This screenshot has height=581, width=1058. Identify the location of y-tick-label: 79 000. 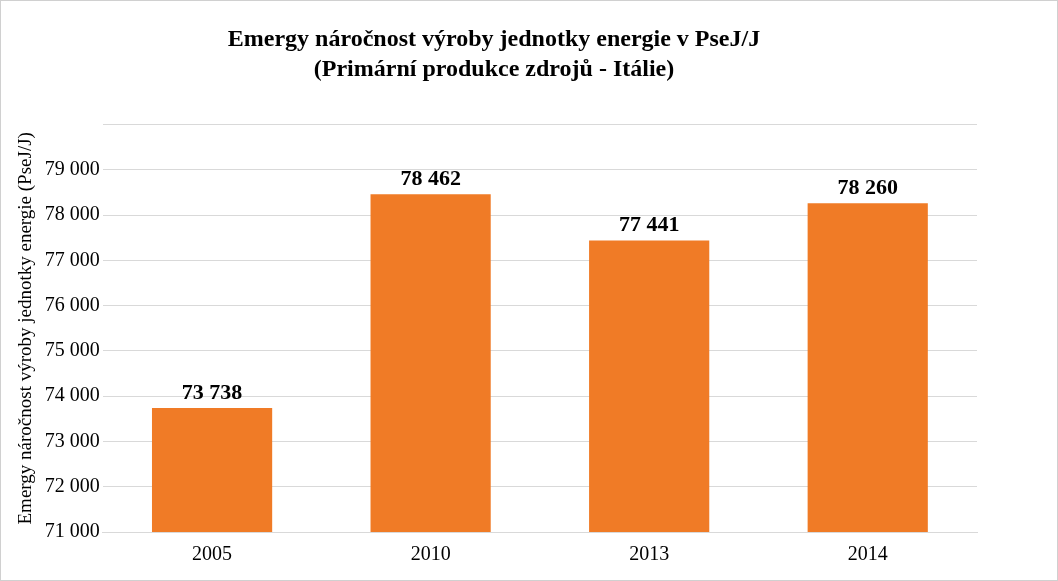
(72, 168).